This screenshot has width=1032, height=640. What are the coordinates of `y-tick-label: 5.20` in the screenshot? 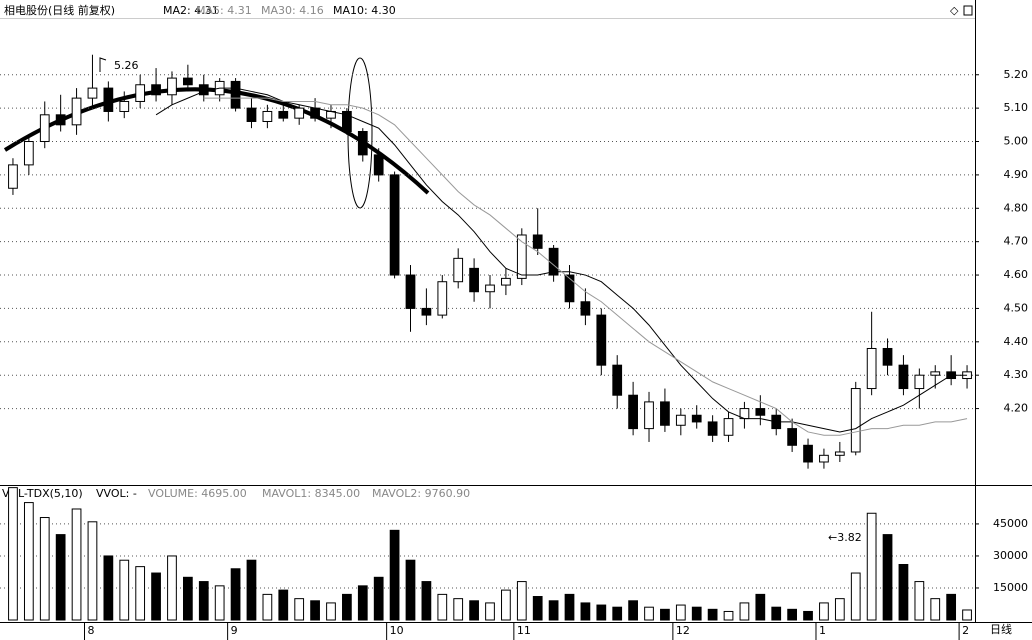 It's located at (1016, 74).